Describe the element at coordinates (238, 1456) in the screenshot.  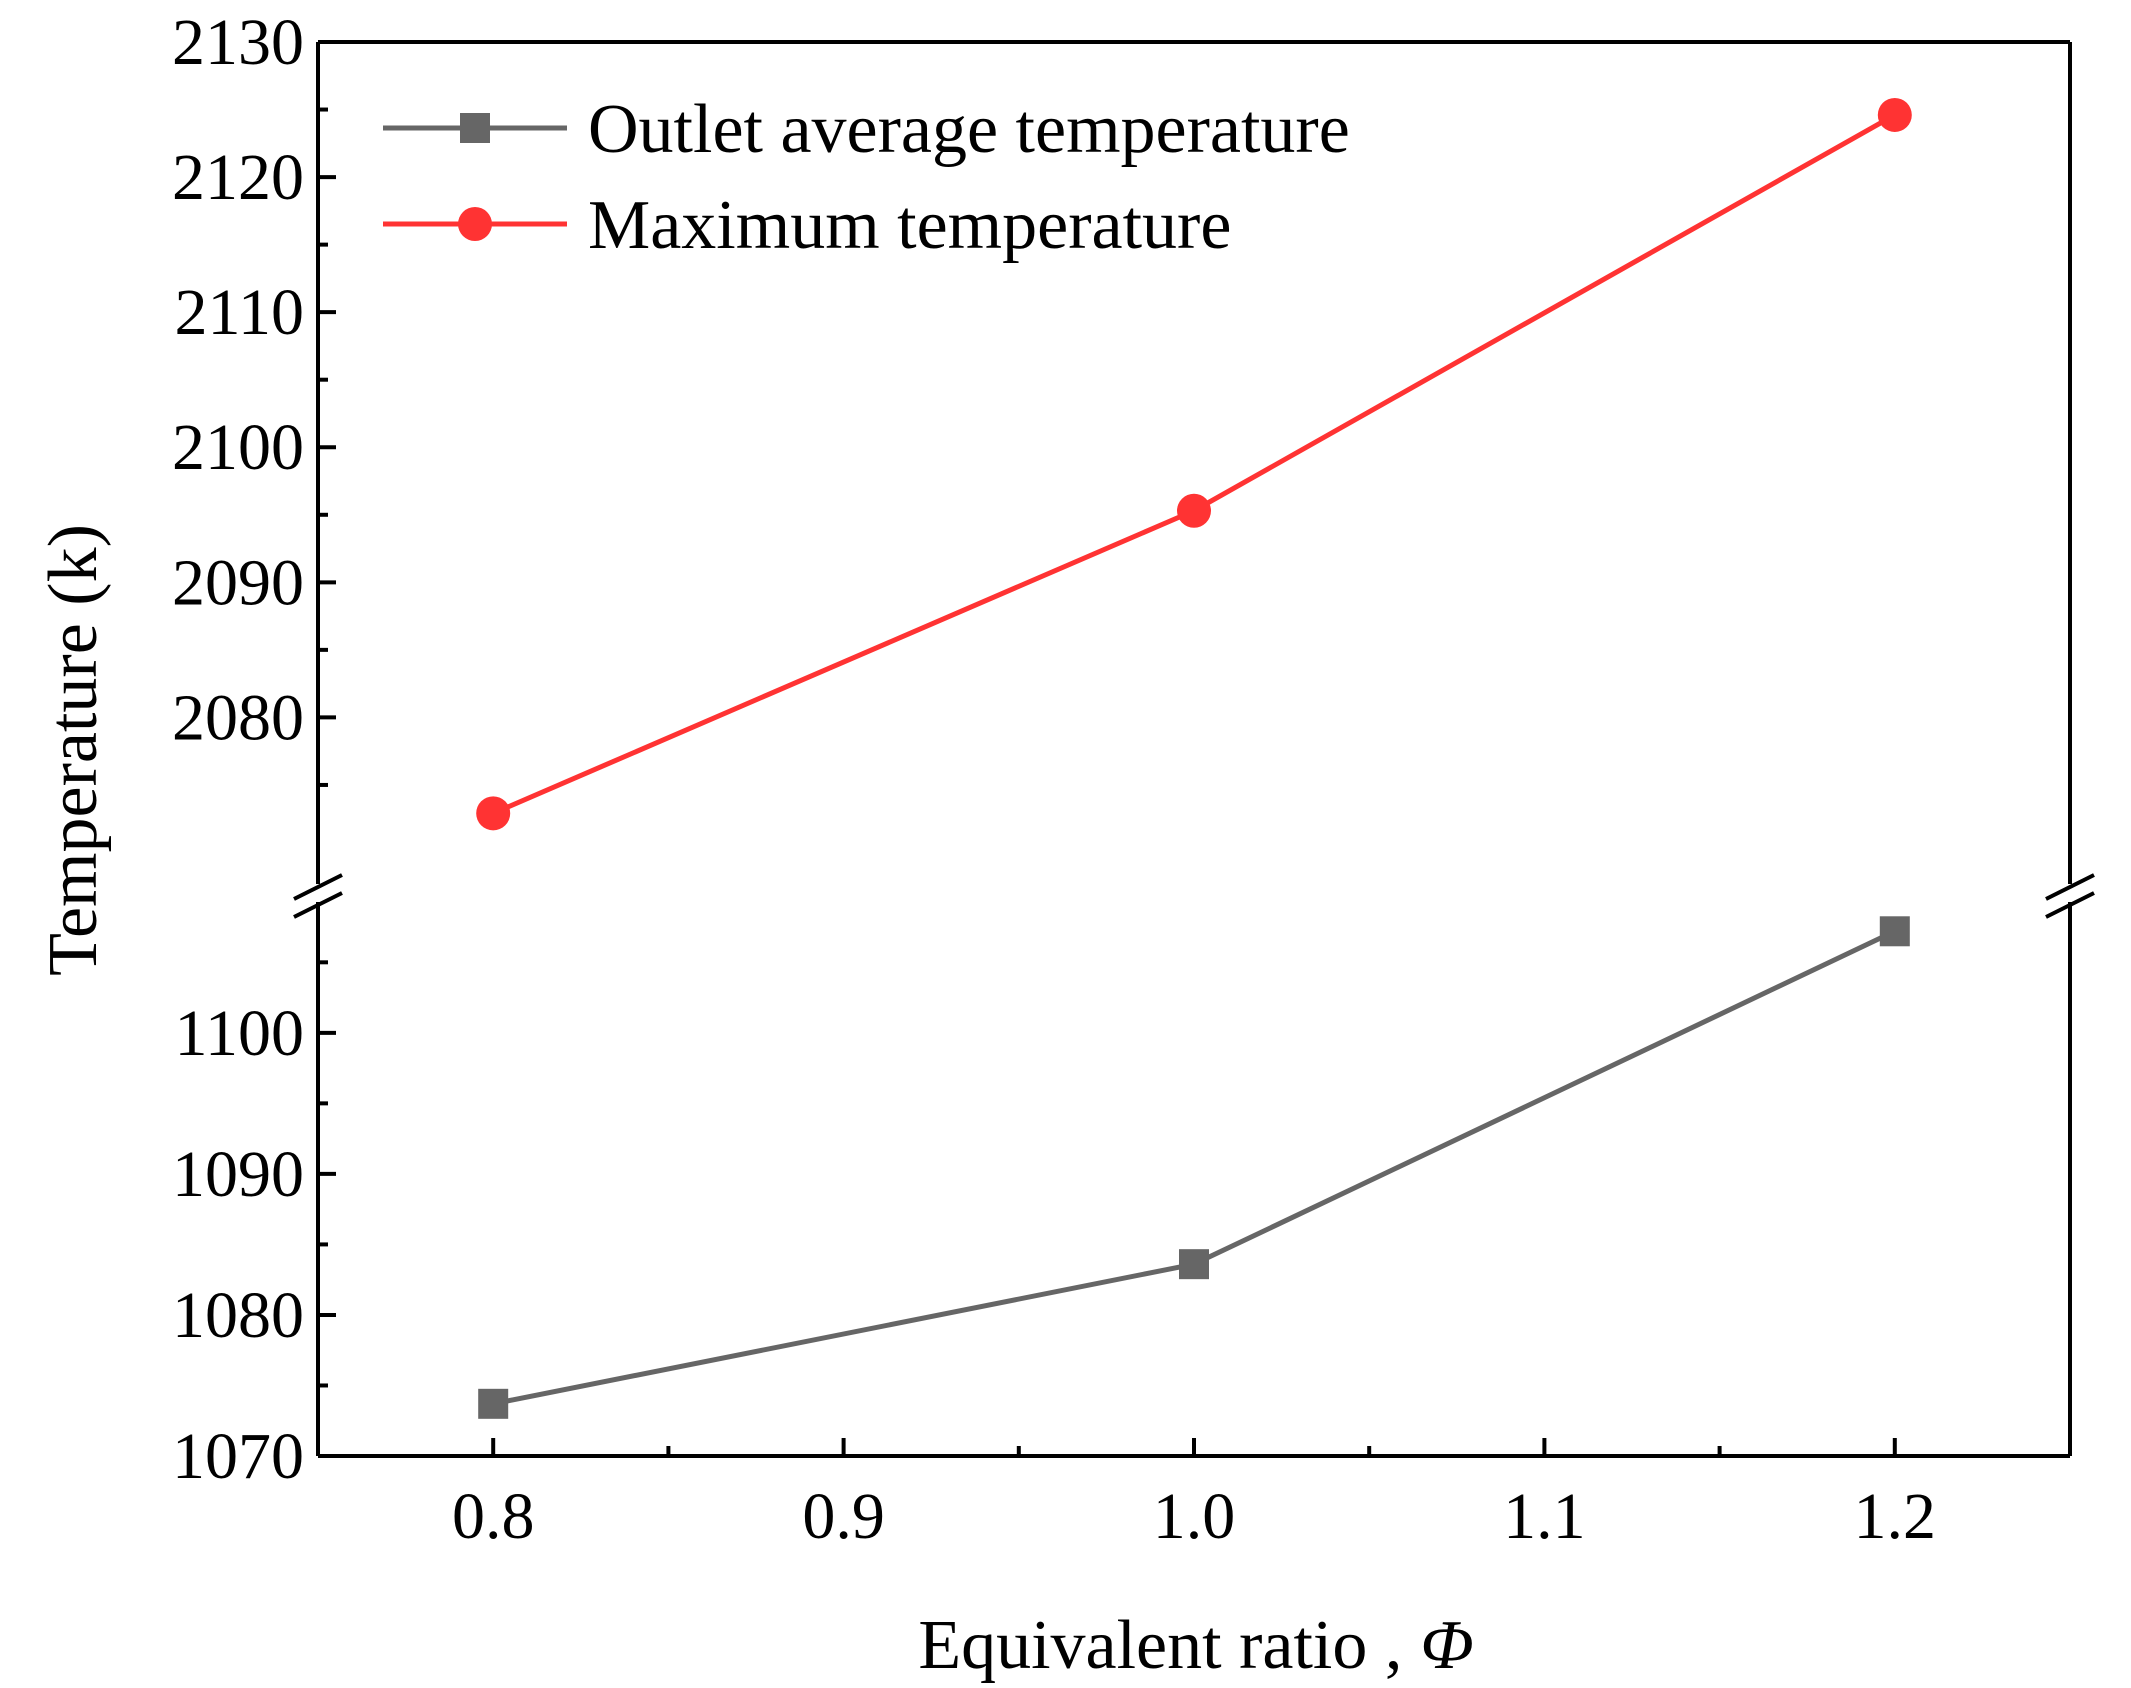
I see `y-tick-label: 1070` at that location.